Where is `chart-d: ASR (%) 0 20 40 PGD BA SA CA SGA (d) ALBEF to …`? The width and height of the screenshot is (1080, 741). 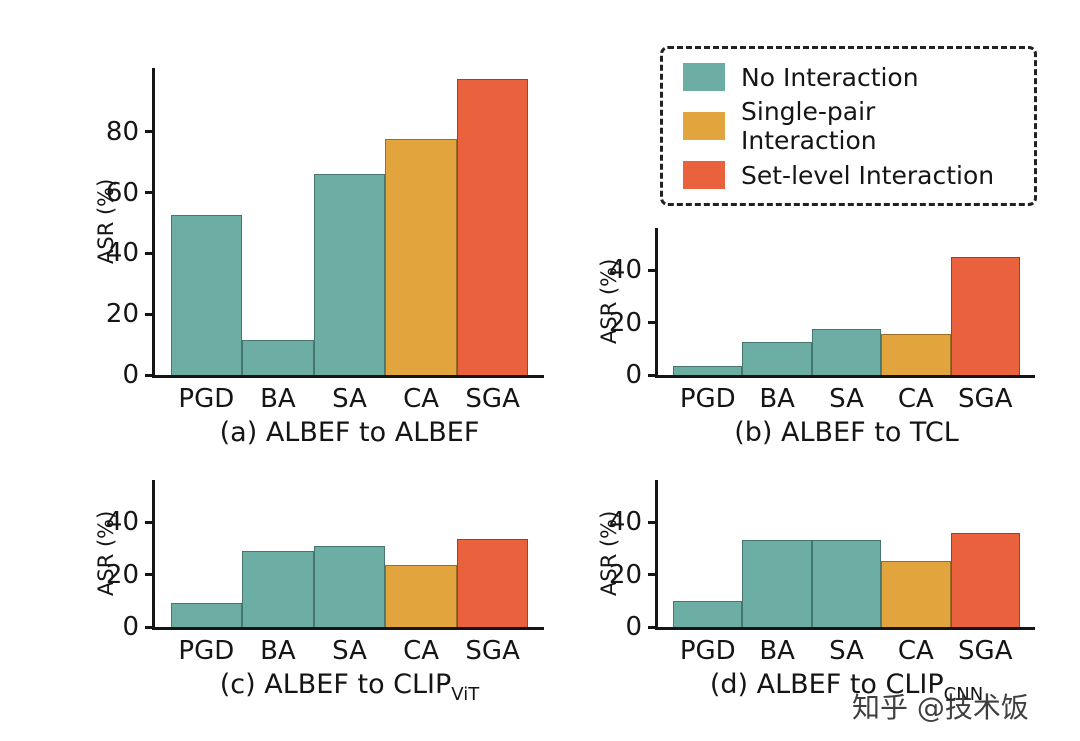
chart-d: ASR (%) 0 20 40 PGD BA SA CA SGA (d) ALBEF to … is located at coordinates (816, 592).